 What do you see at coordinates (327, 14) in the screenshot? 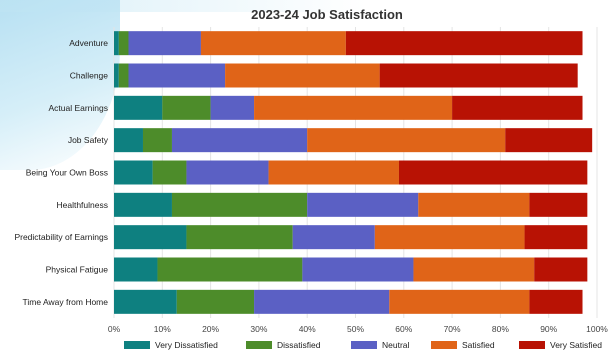
I see `chart-title: 2023-24 Job Satisfaction` at bounding box center [327, 14].